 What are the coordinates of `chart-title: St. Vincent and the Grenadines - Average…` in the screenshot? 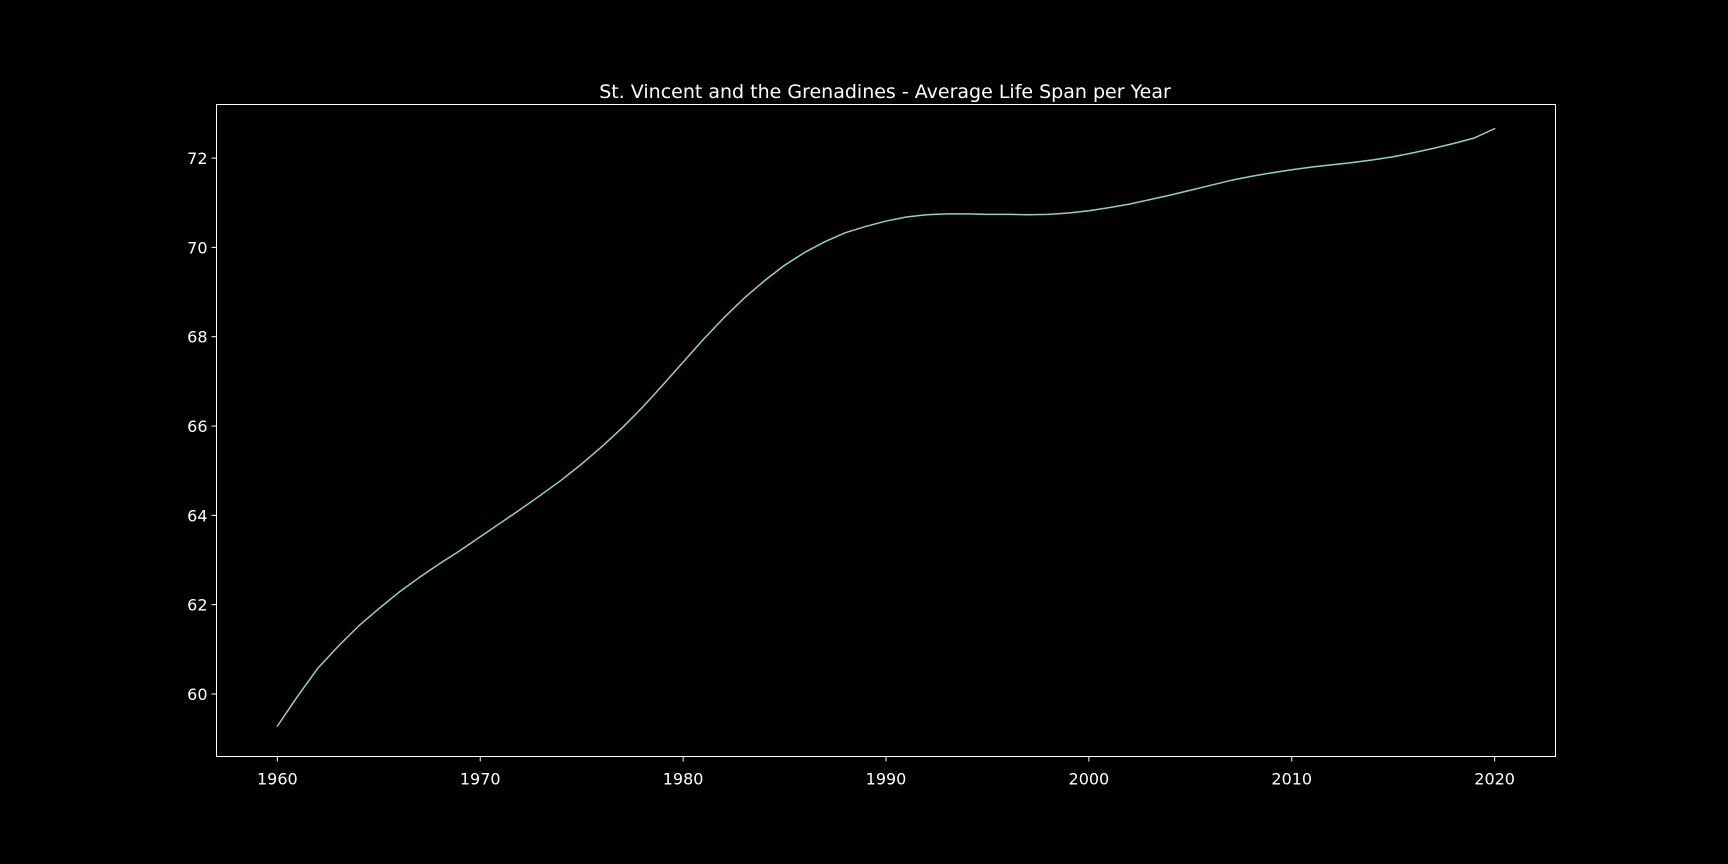 It's located at (885, 92).